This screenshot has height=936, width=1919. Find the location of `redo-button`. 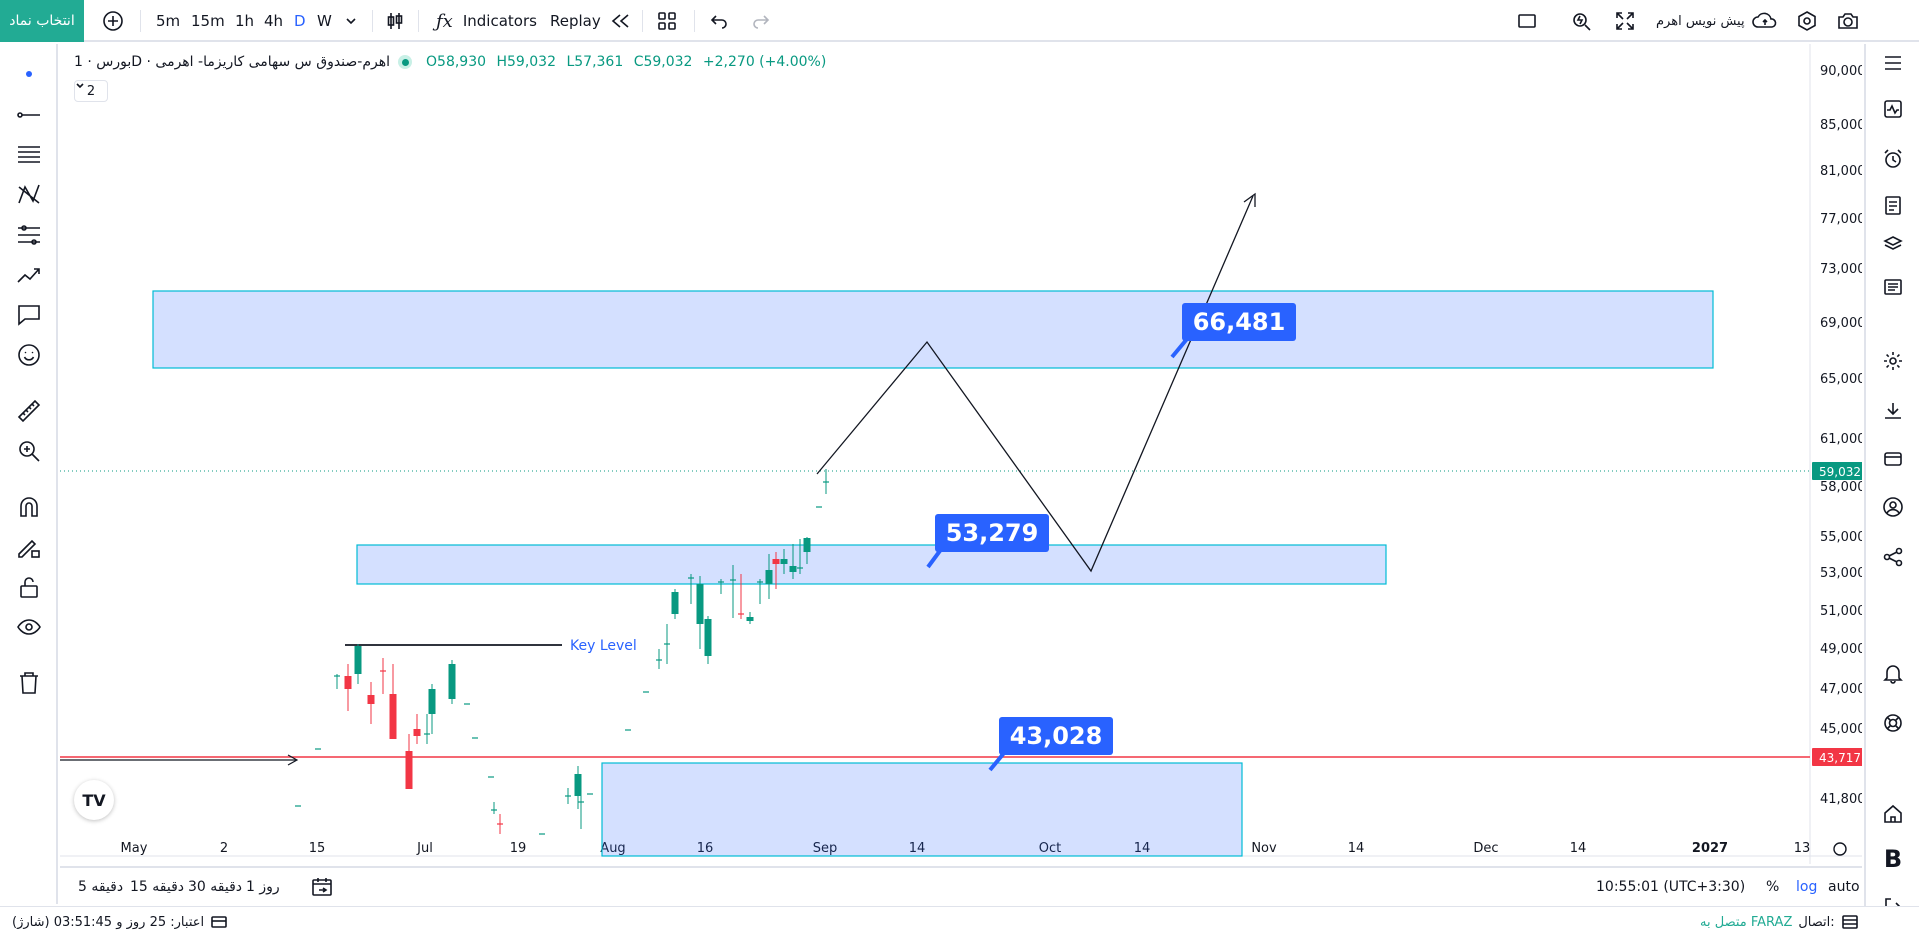

redo-button is located at coordinates (761, 21).